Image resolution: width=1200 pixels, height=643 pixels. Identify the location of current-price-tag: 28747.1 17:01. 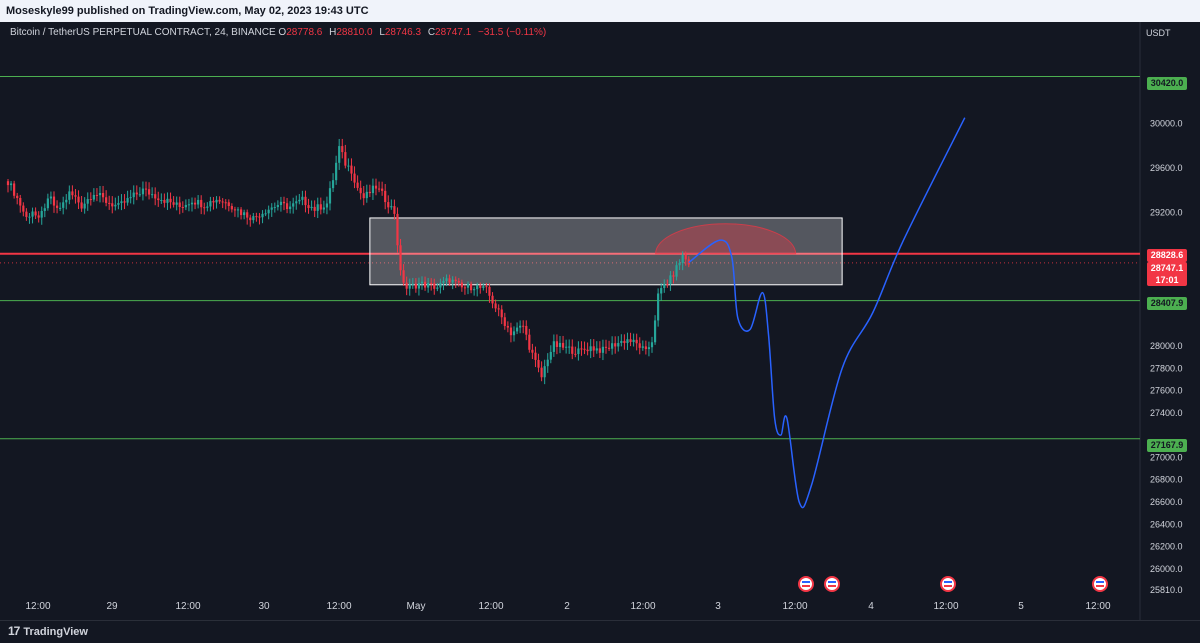
(1167, 274).